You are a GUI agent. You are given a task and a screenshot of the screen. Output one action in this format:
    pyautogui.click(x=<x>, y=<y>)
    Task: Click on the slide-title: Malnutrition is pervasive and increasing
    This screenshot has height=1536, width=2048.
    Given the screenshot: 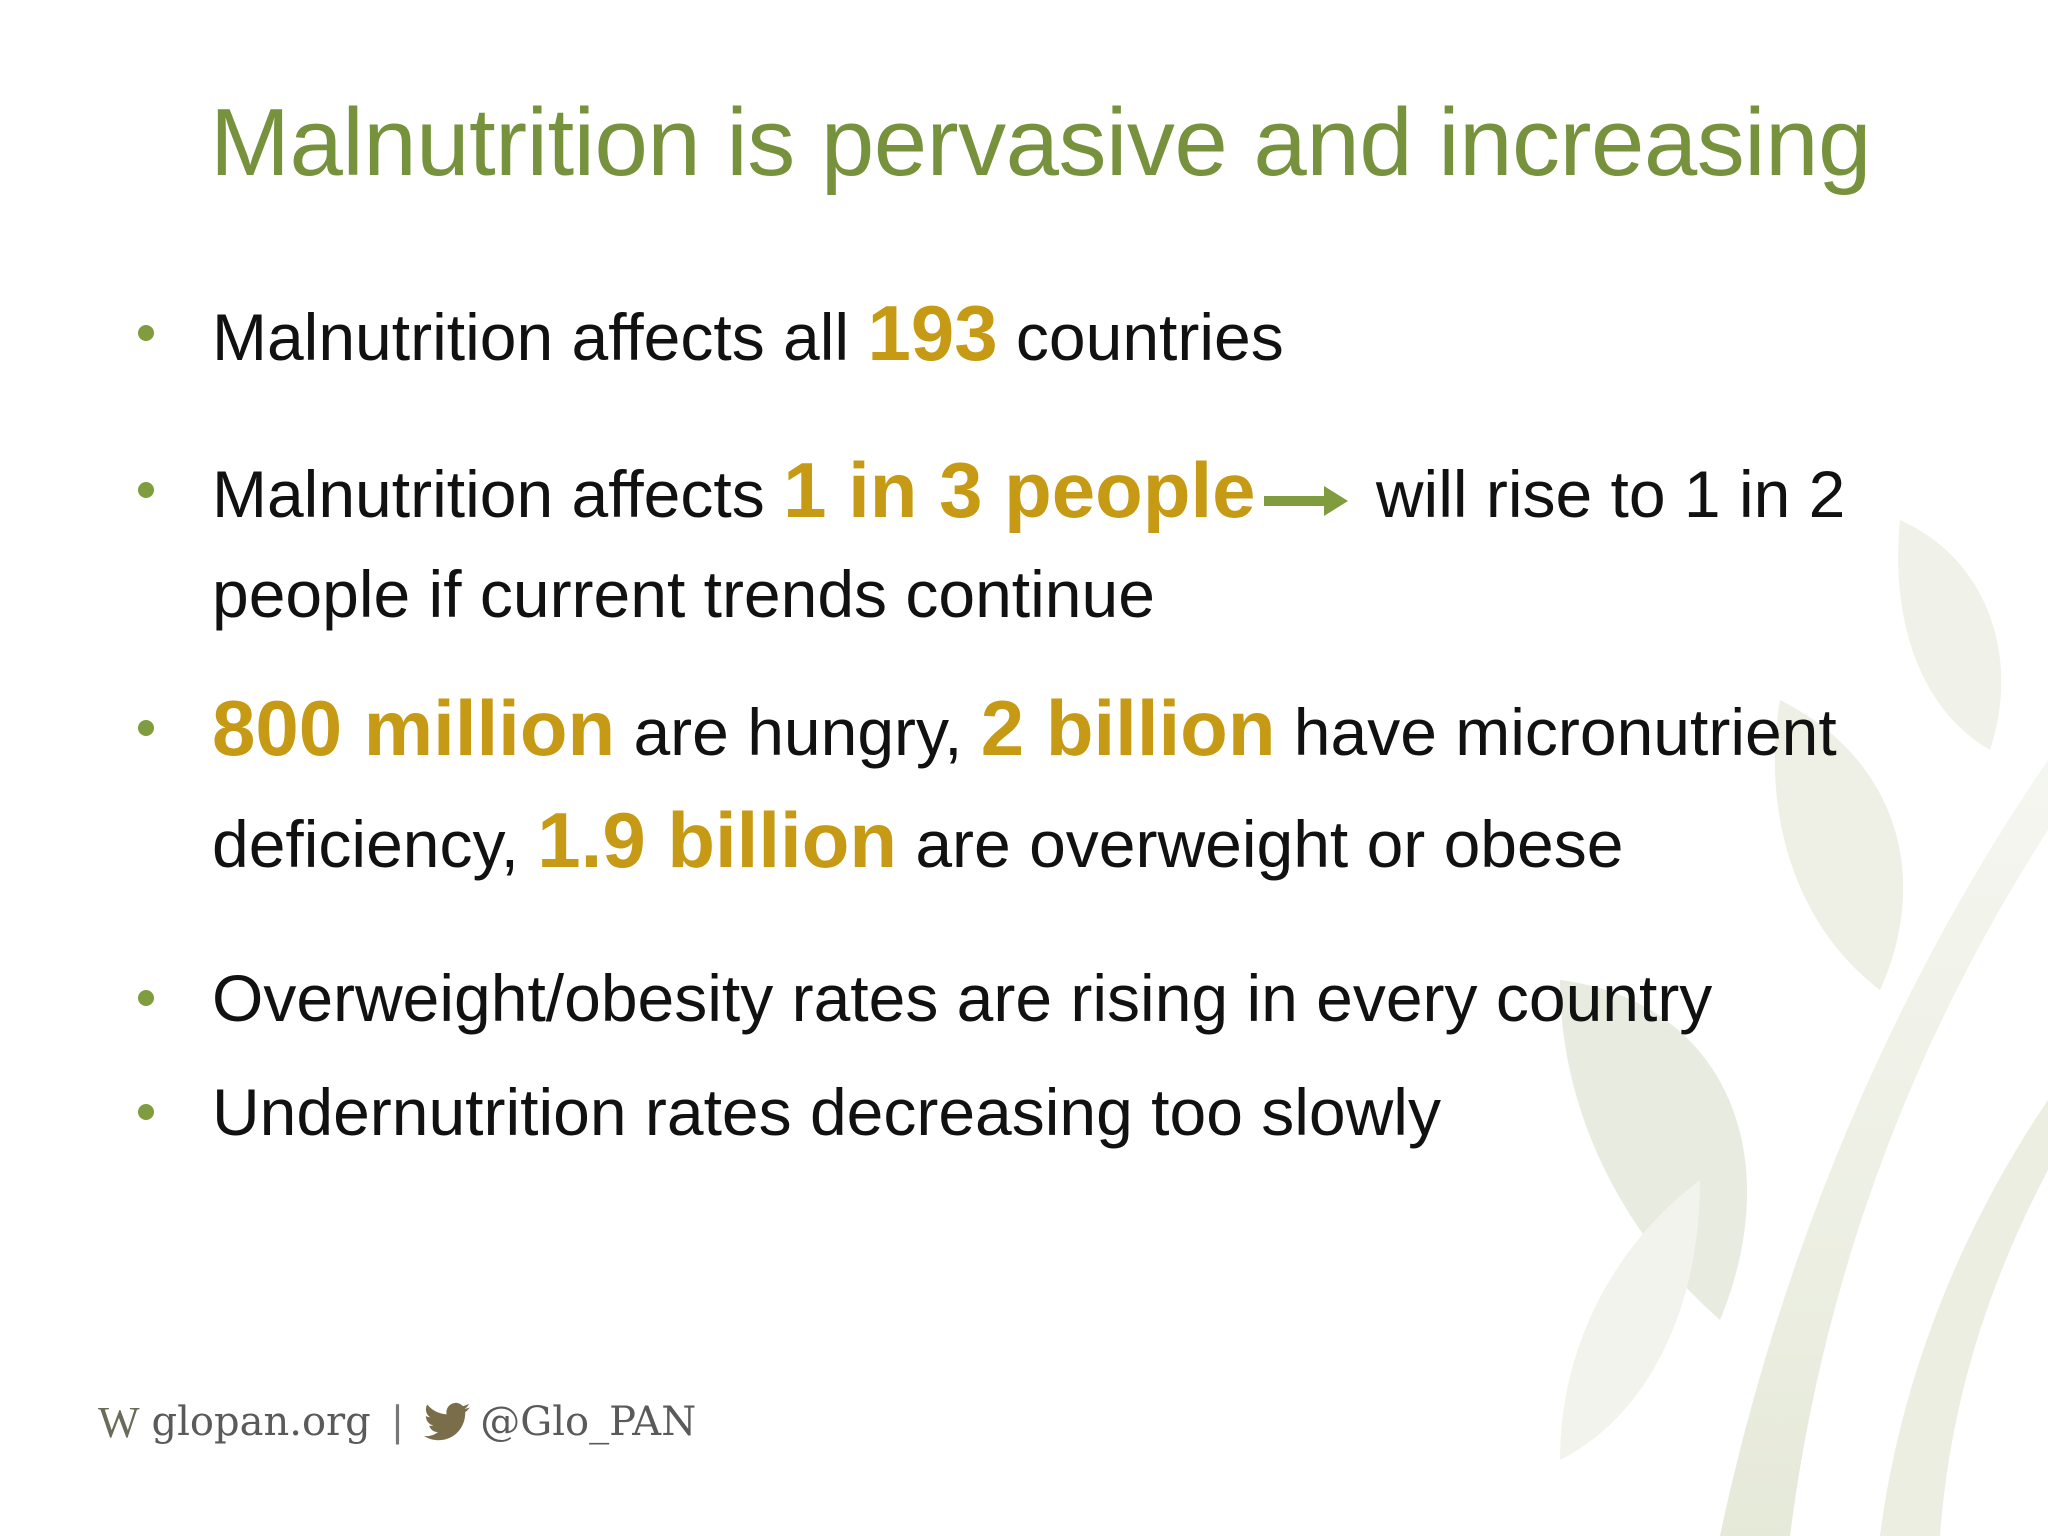 What is the action you would take?
    pyautogui.click(x=1040, y=142)
    